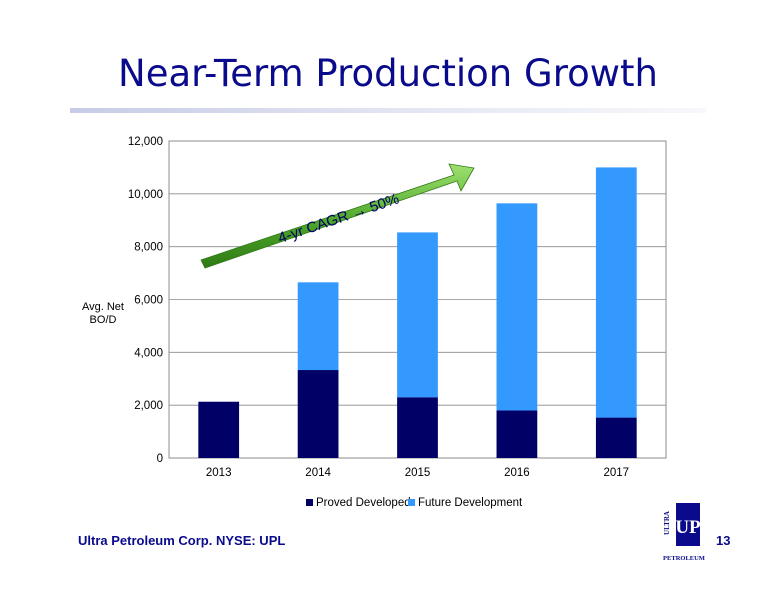  What do you see at coordinates (688, 527) in the screenshot?
I see `logo-mark: UP` at bounding box center [688, 527].